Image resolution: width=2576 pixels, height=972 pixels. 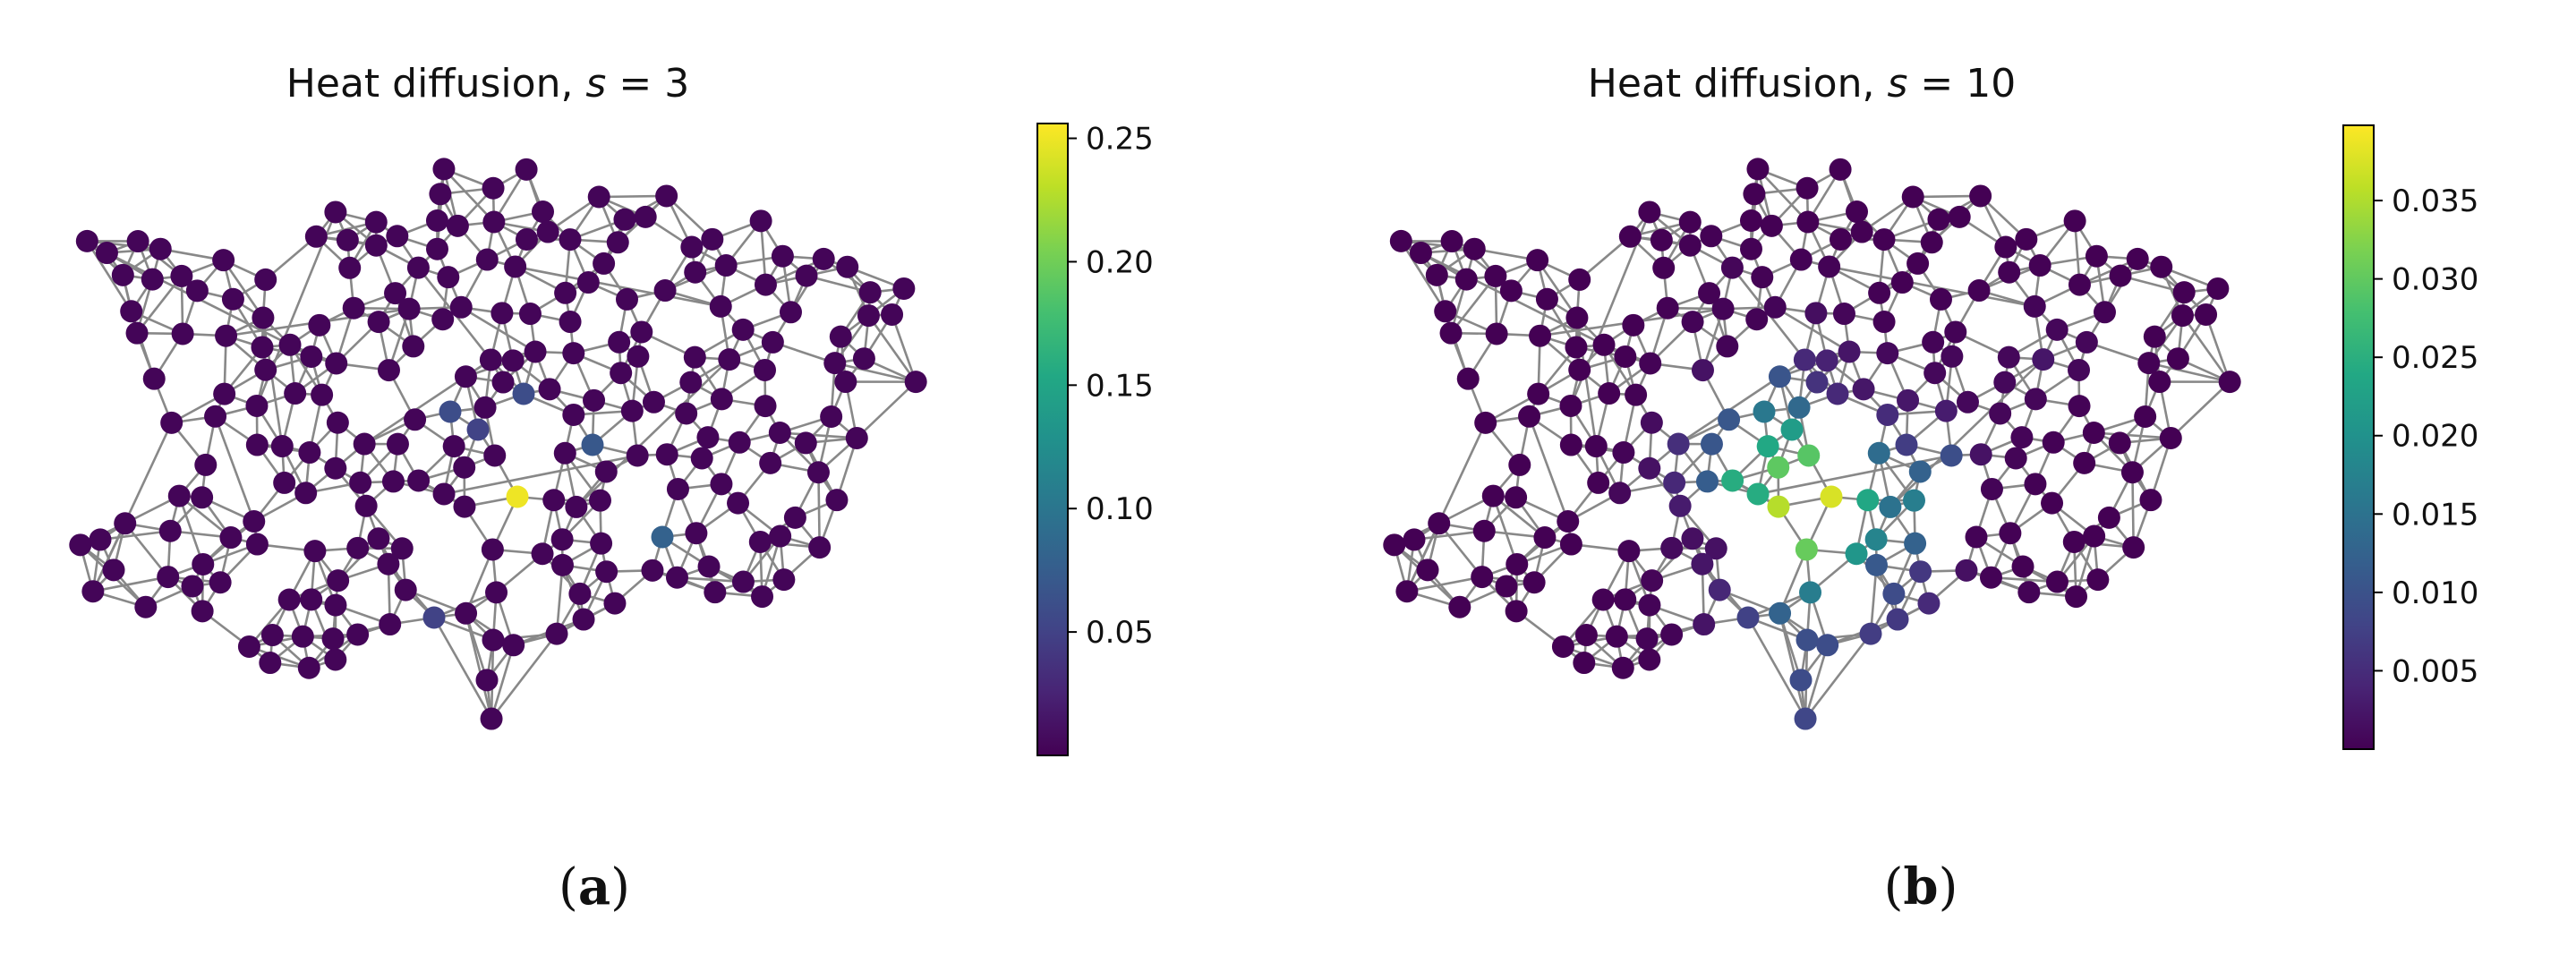 I want to click on colorbar-tick-label: 0.030, so click(x=2435, y=280).